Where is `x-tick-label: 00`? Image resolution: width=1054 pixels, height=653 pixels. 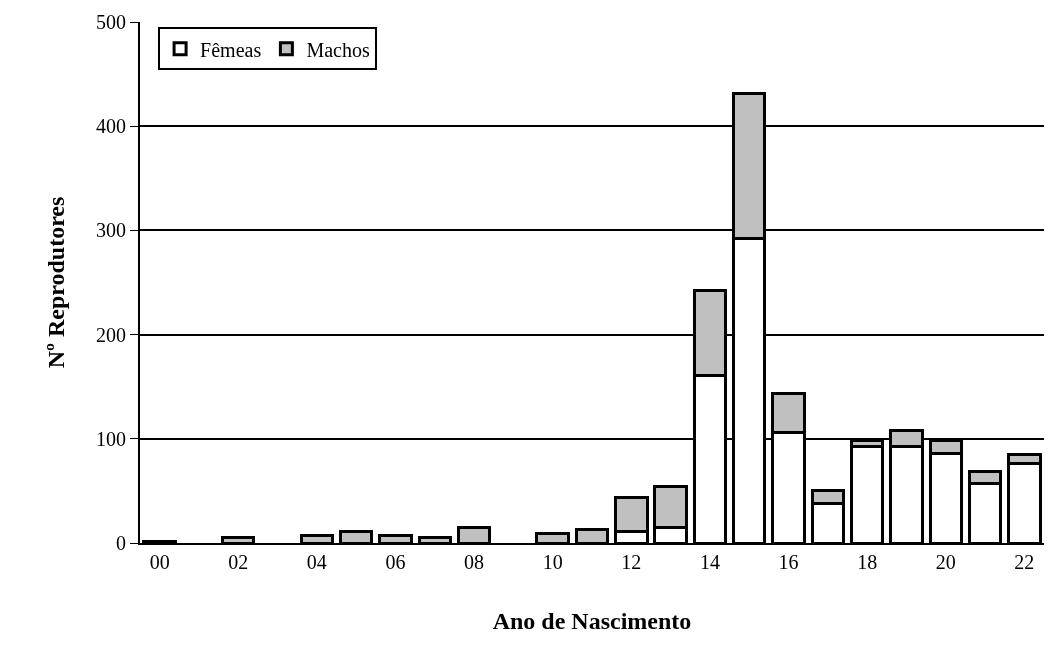 x-tick-label: 00 is located at coordinates (159, 562).